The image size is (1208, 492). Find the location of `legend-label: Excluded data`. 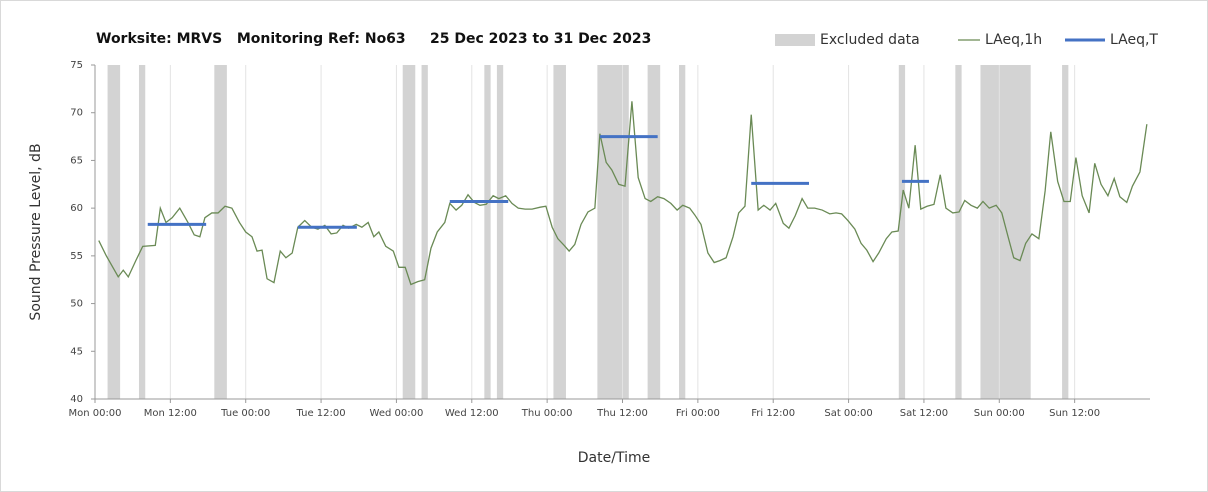

legend-label: Excluded data is located at coordinates (870, 40).